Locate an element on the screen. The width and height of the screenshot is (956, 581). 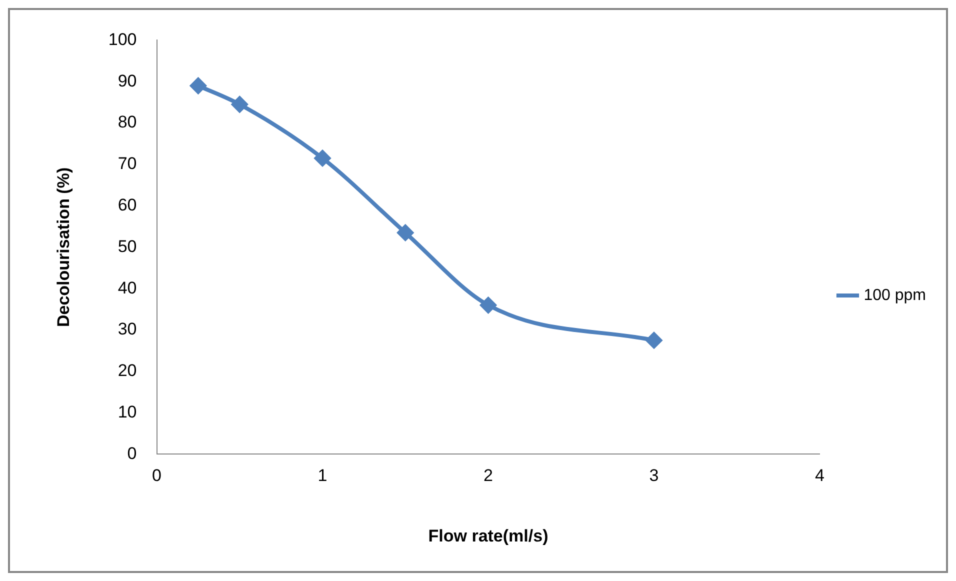
y-tick-label: 20 is located at coordinates (127, 370).